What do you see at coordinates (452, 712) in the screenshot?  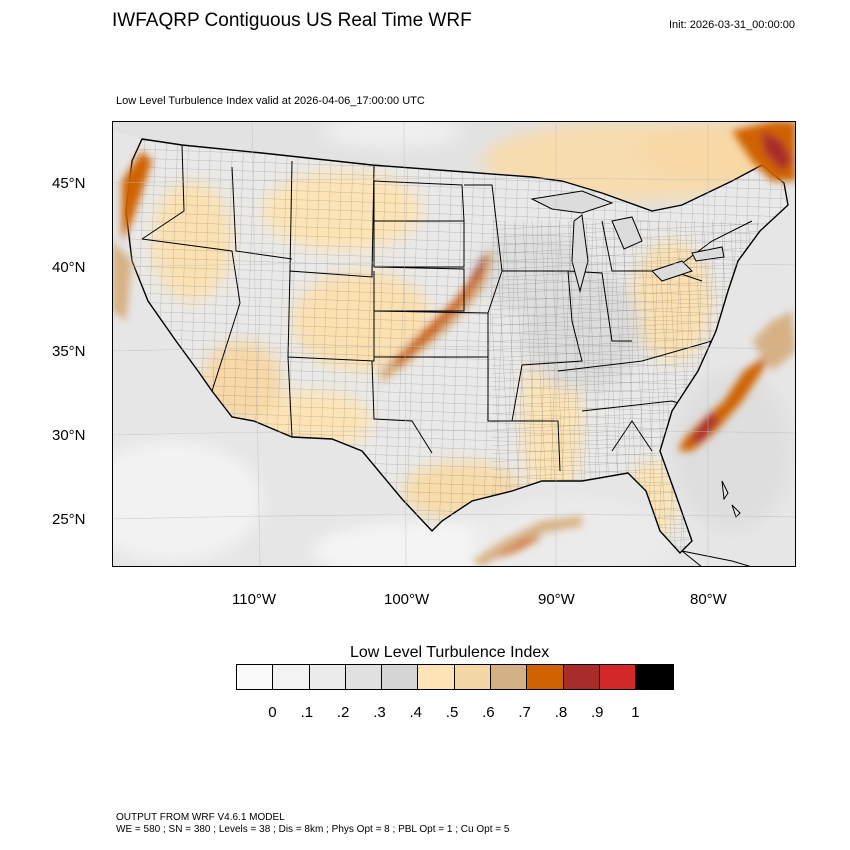 I see `colorbar-tick-label: .5` at bounding box center [452, 712].